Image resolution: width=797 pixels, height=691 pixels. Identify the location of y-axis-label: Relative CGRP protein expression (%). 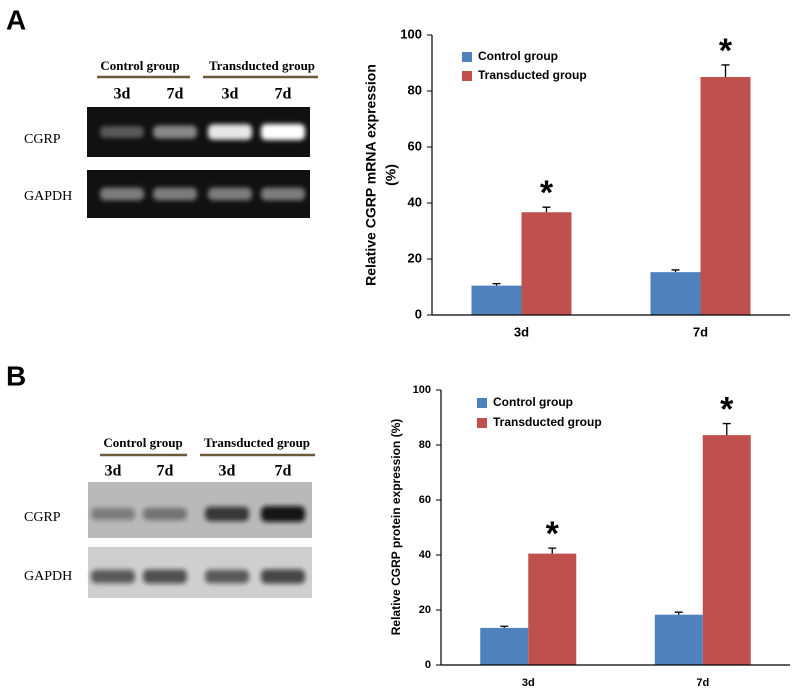
(396, 527).